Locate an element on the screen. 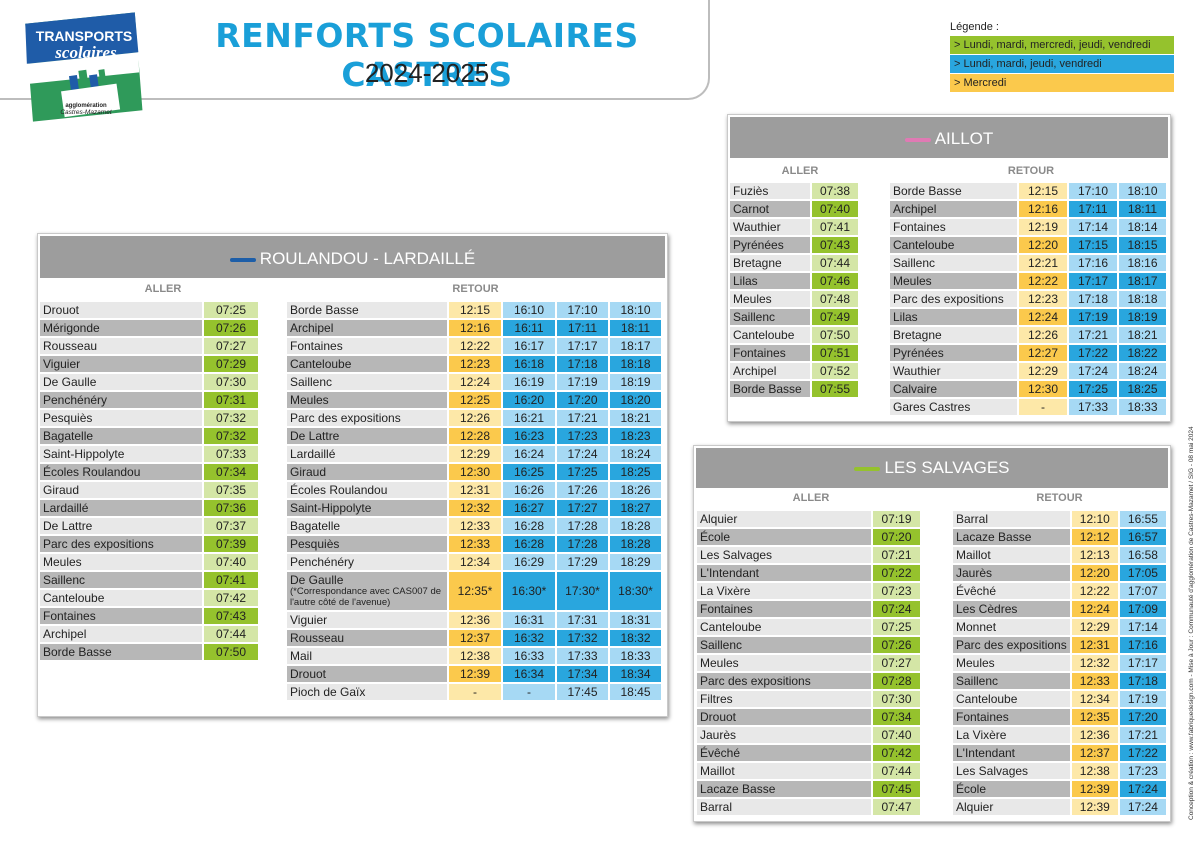 The height and width of the screenshot is (845, 1200). logo-line2: scolaires is located at coordinates (85, 52).